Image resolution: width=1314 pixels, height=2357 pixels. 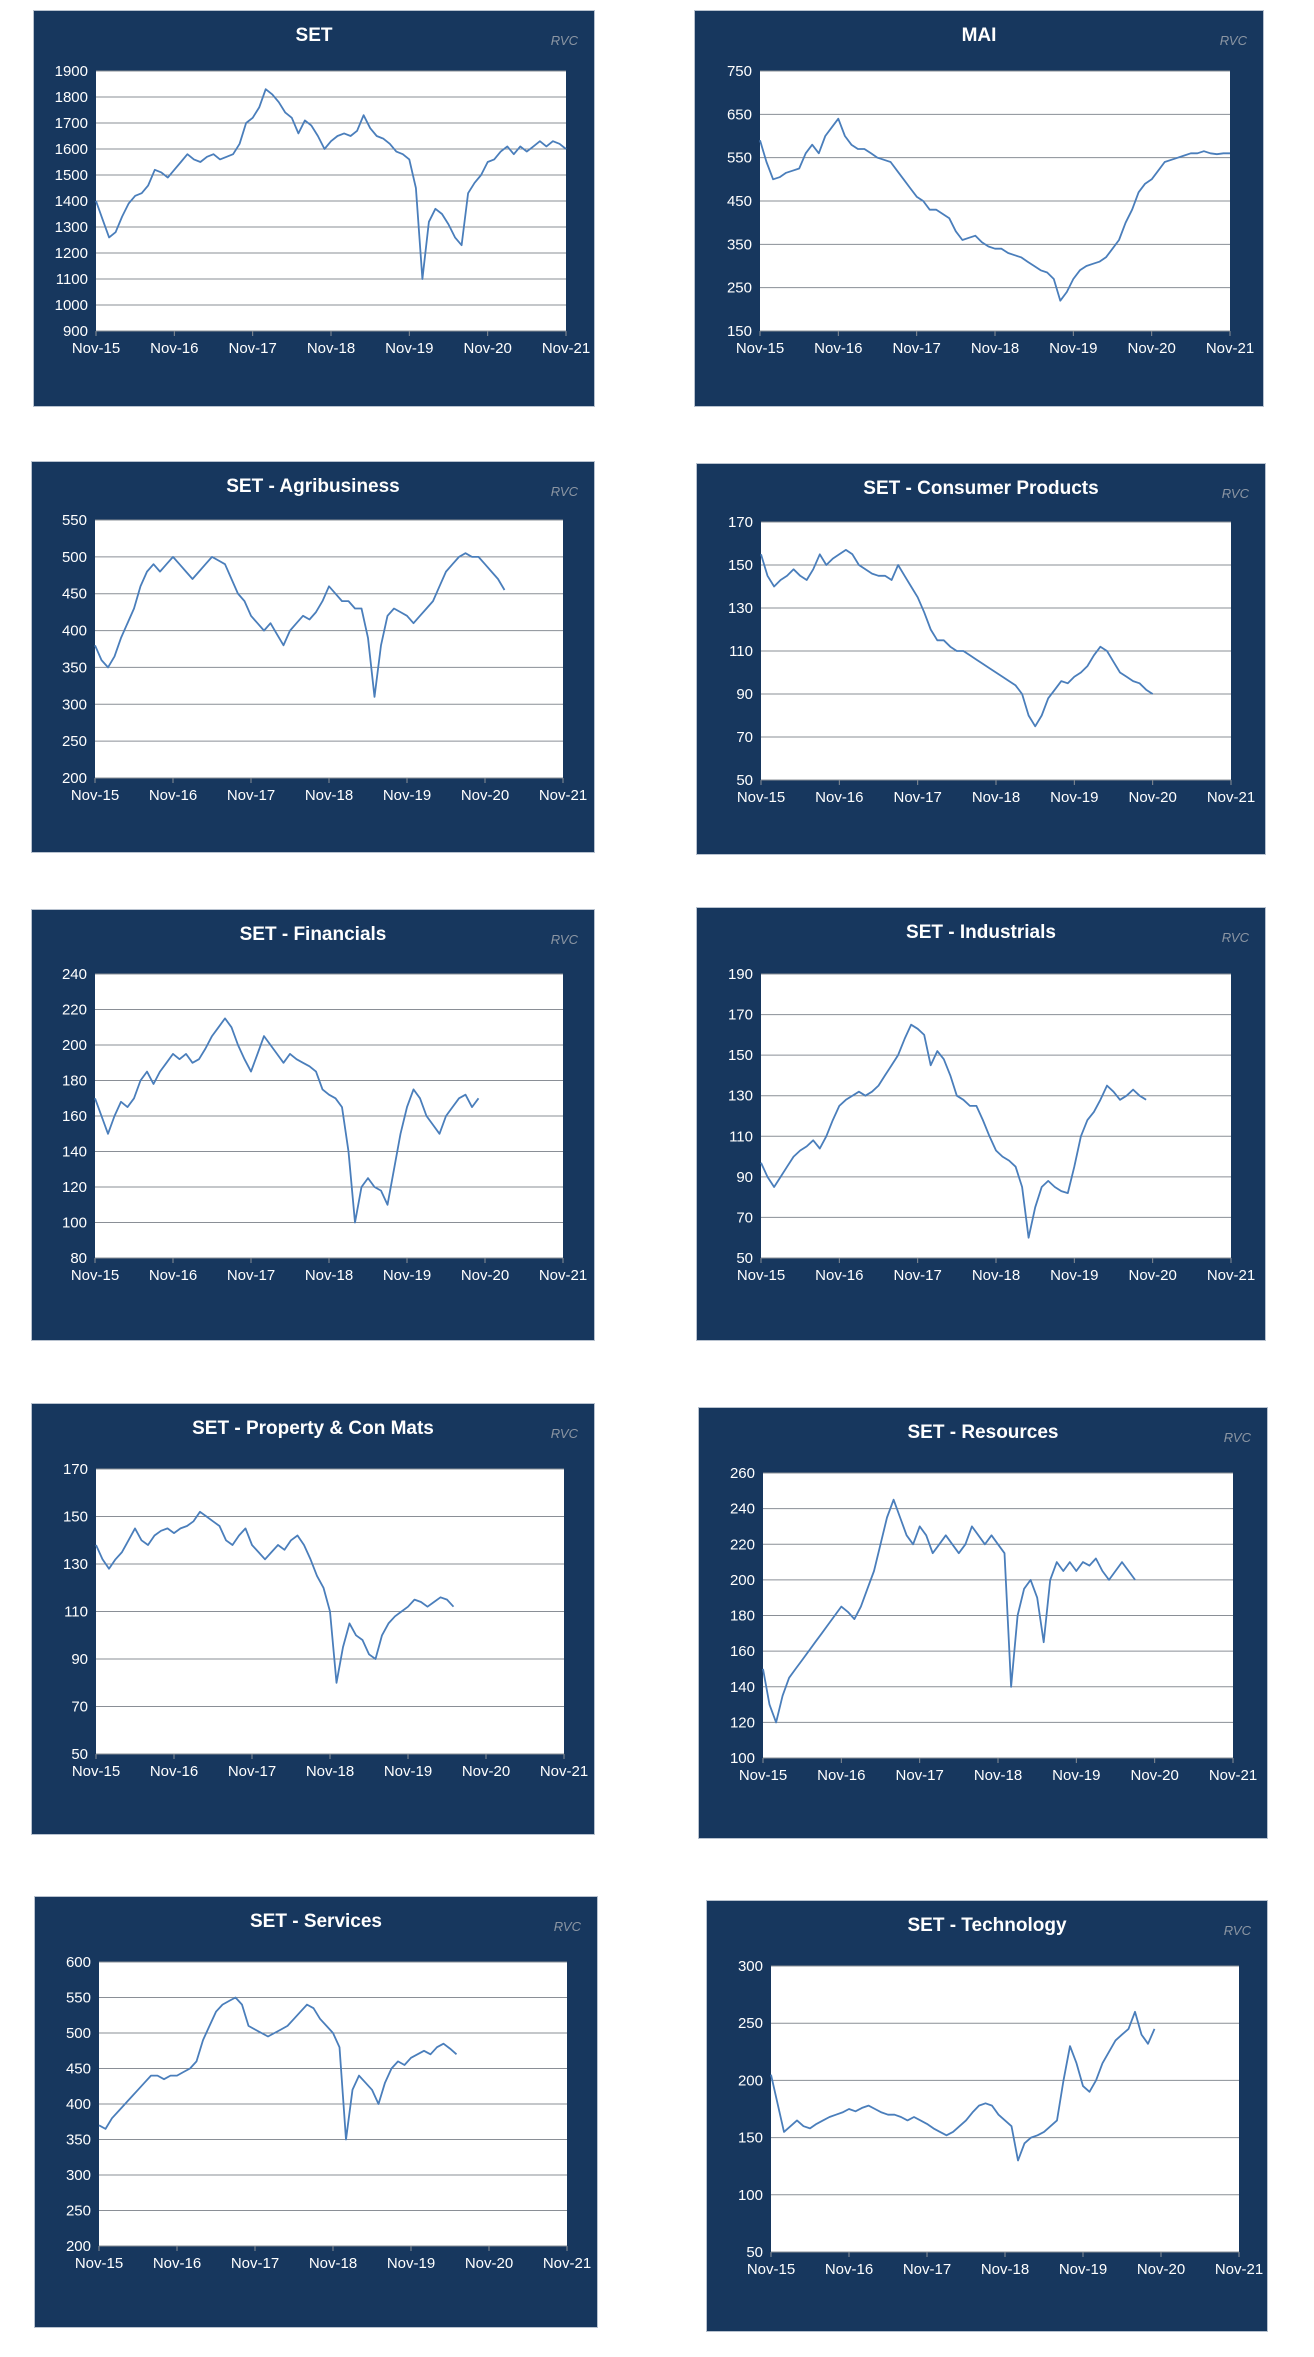 What do you see at coordinates (75, 331) in the screenshot?
I see `y-tick-label: 900` at bounding box center [75, 331].